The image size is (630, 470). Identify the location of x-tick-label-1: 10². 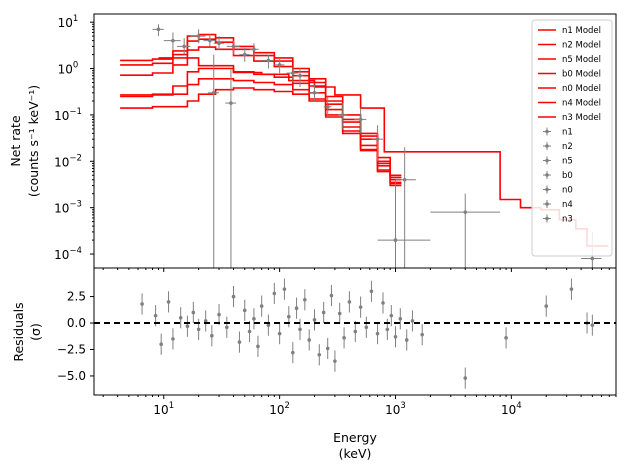
(279, 409).